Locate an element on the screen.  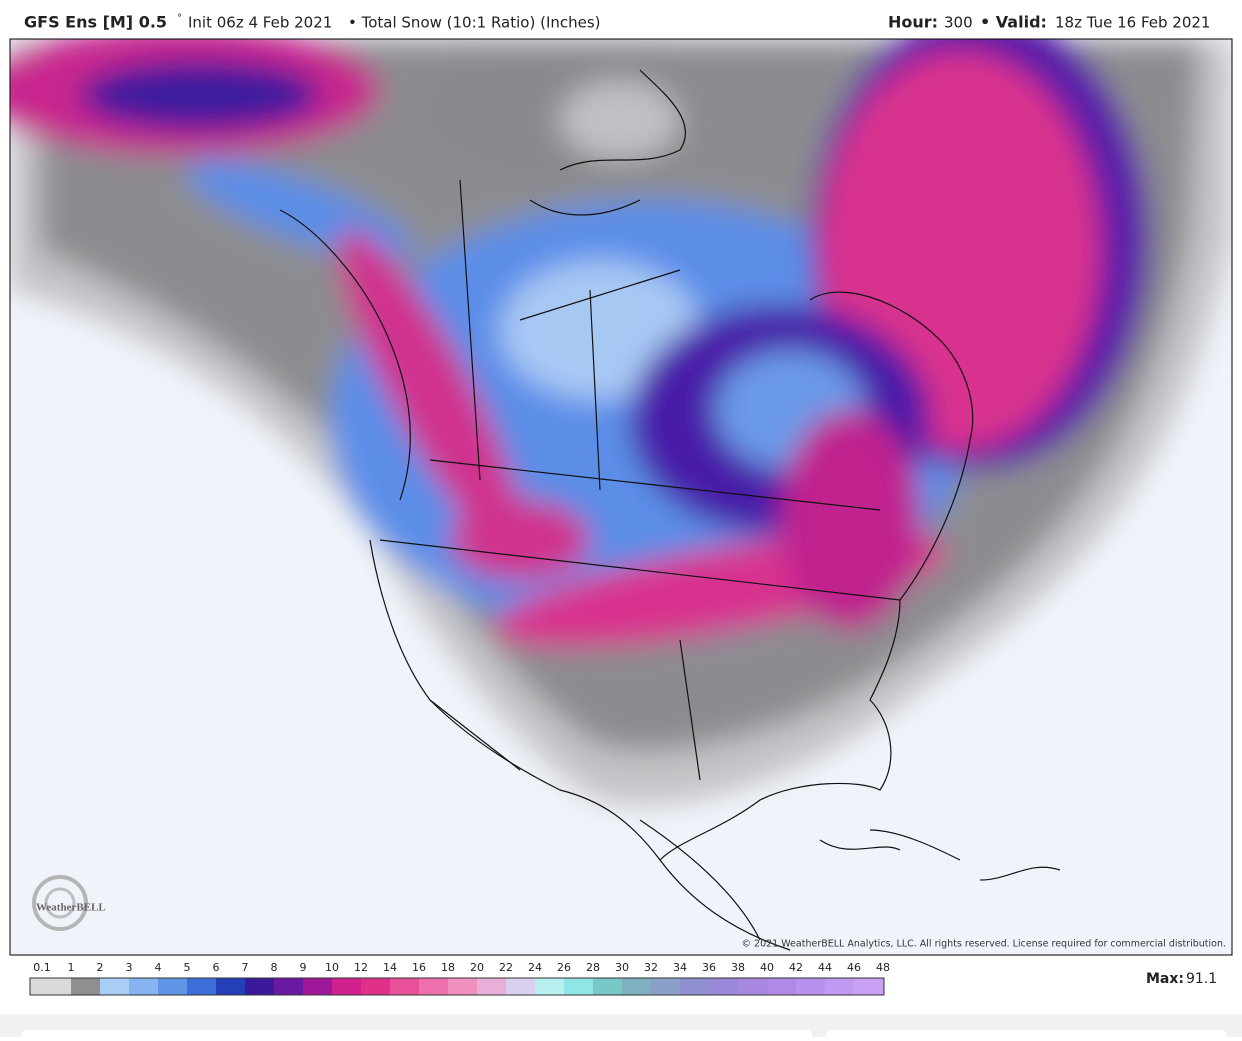
hour-value: 300 is located at coordinates (958, 23).